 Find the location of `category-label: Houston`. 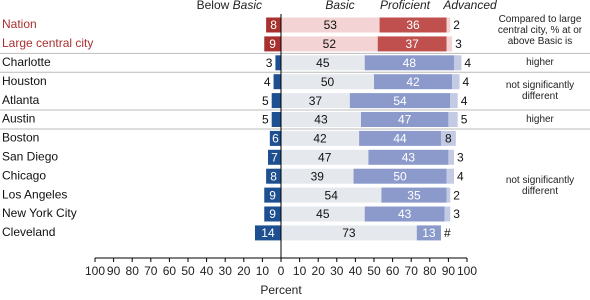

category-label: Houston is located at coordinates (24, 81).